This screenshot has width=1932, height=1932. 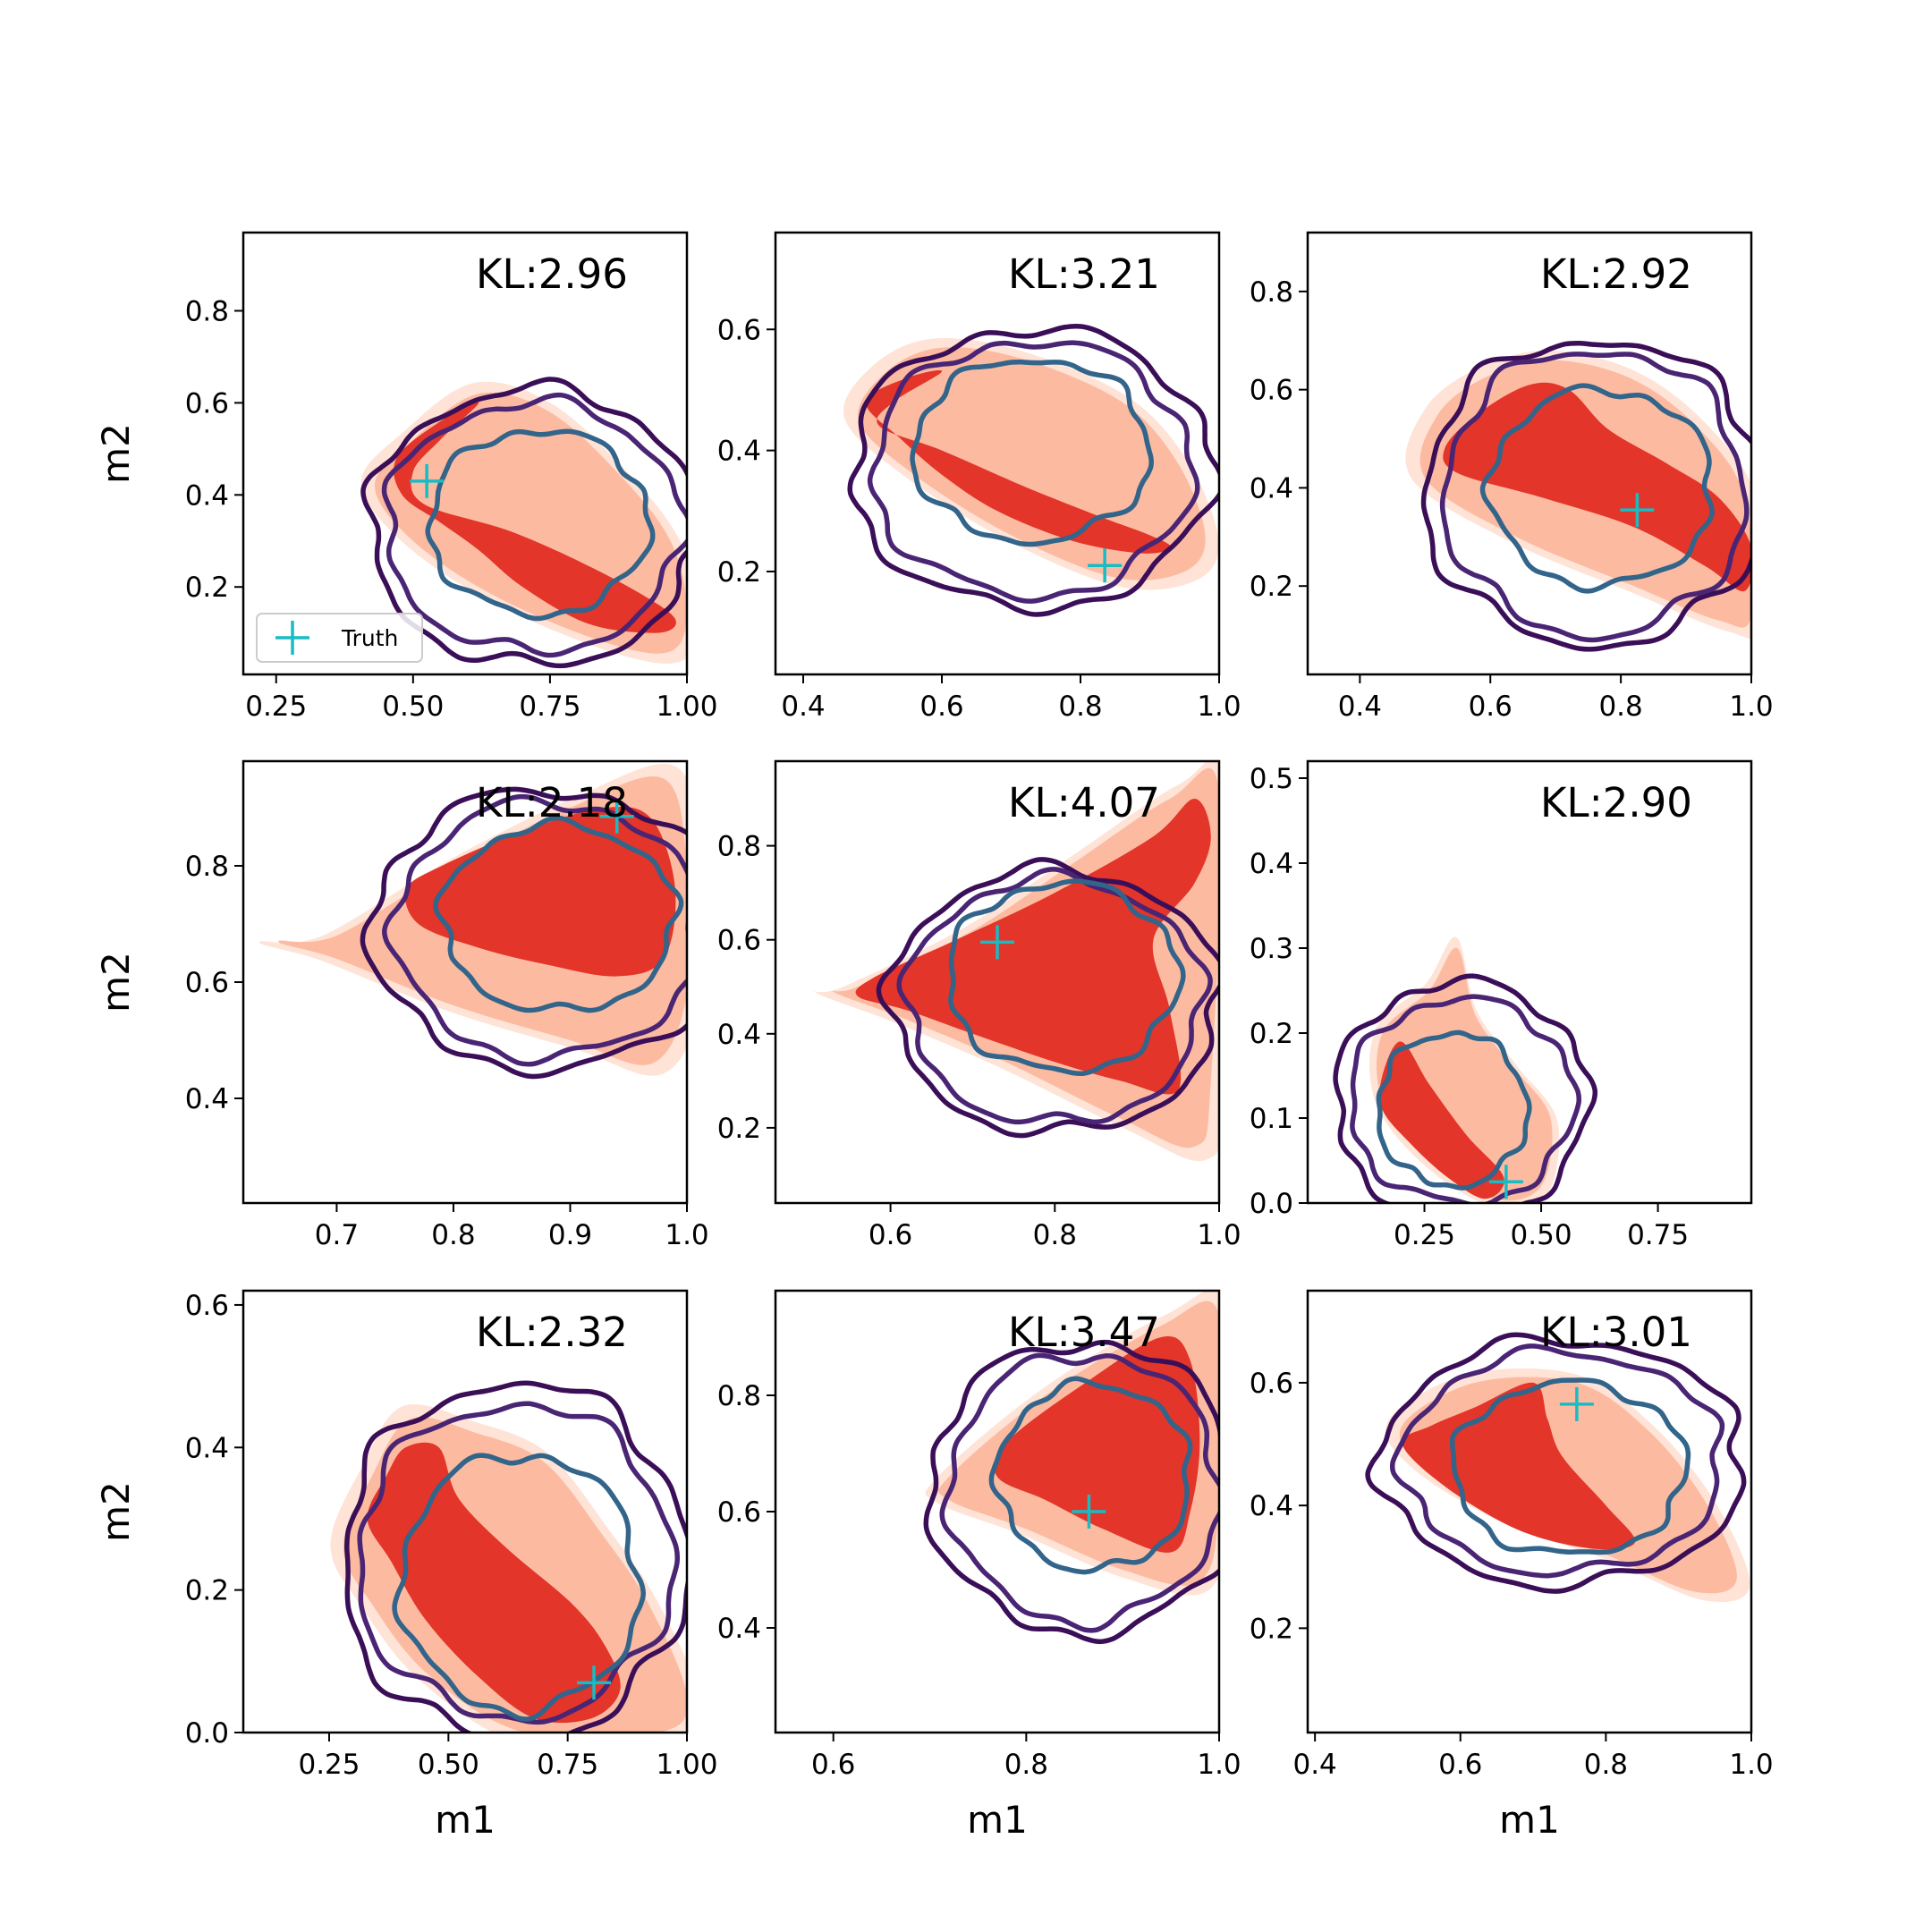 What do you see at coordinates (369, 638) in the screenshot?
I see `legend-label: Truth` at bounding box center [369, 638].